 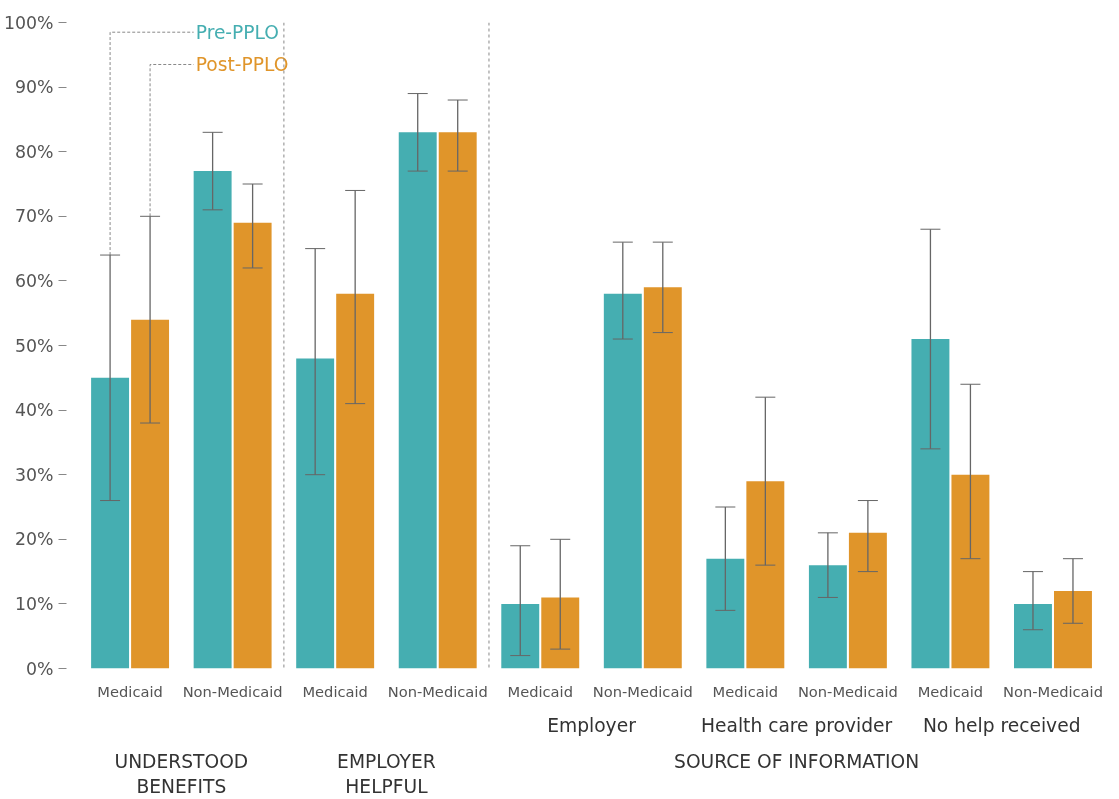 I want to click on text: Health care provider, so click(x=796, y=725).